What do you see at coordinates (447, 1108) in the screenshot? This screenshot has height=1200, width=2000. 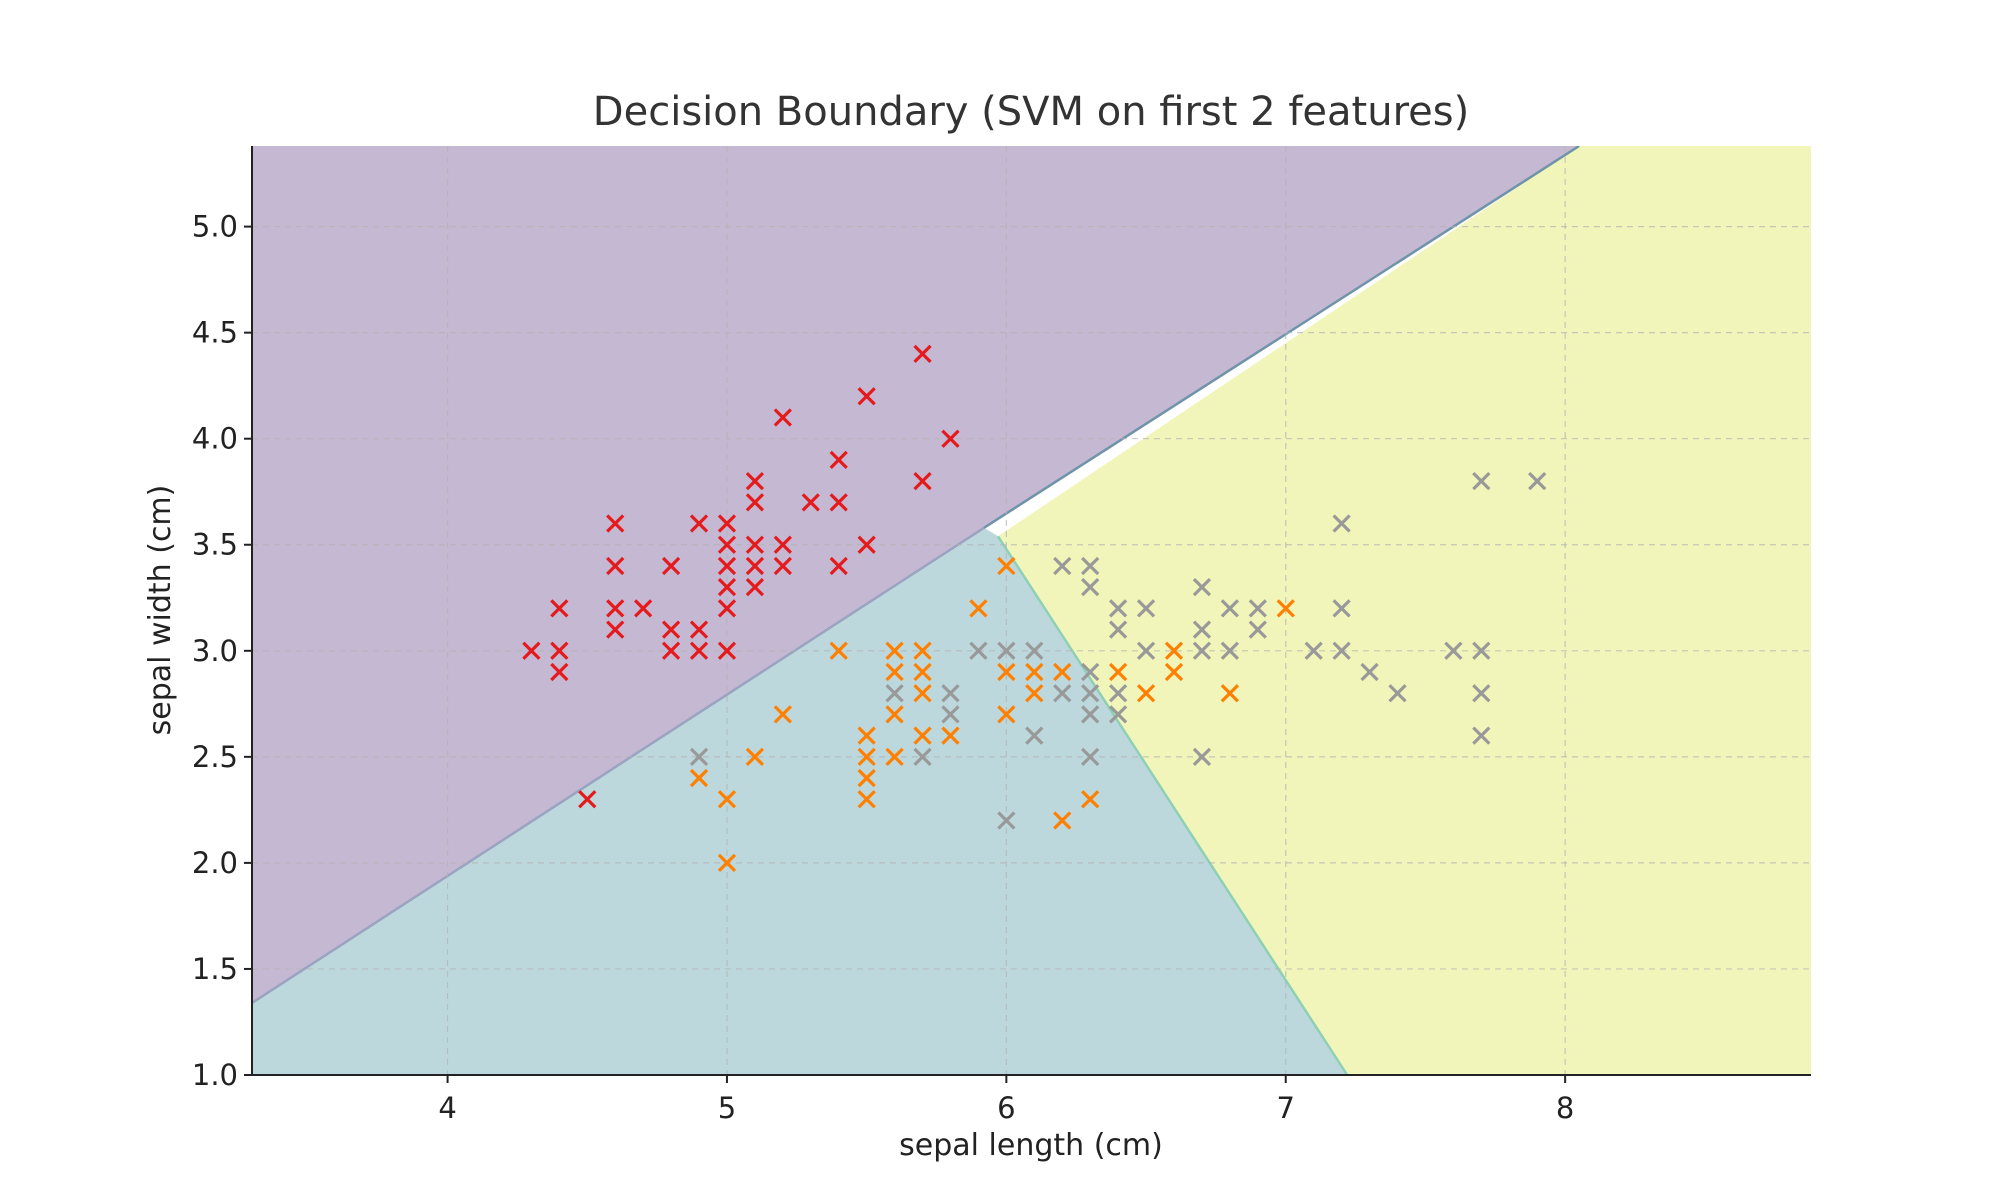 I see `x-tick-label: 4` at bounding box center [447, 1108].